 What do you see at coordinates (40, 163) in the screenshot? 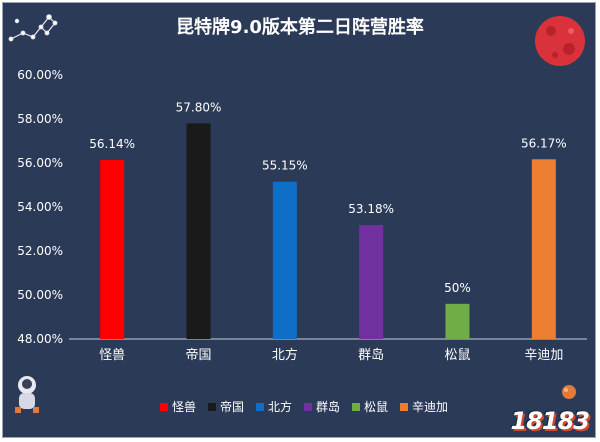
I see `y-tick-label: 56.00%` at bounding box center [40, 163].